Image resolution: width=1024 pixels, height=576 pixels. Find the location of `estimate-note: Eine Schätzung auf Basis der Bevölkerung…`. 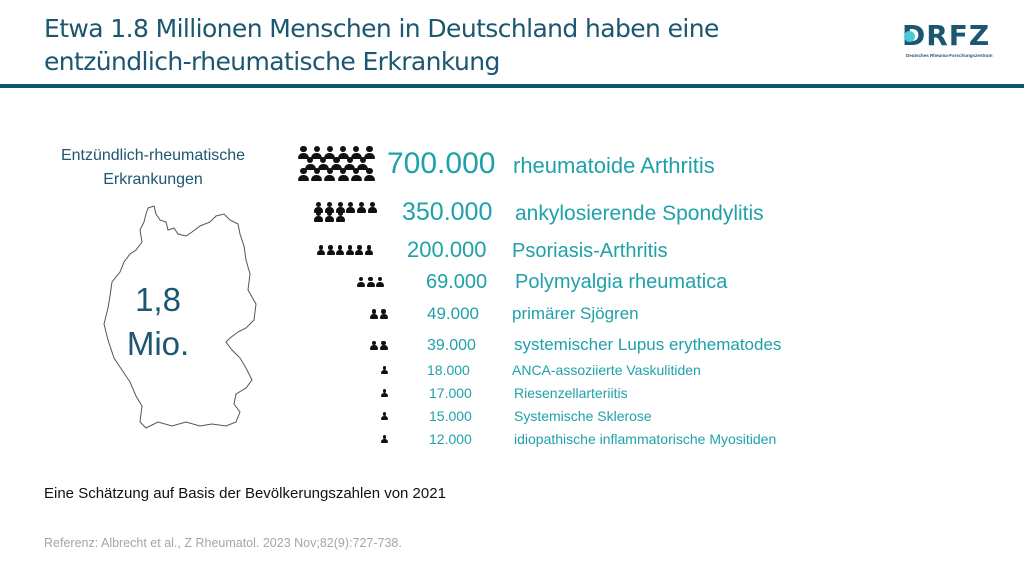

estimate-note: Eine Schätzung auf Basis der Bevölkerung… is located at coordinates (245, 493).